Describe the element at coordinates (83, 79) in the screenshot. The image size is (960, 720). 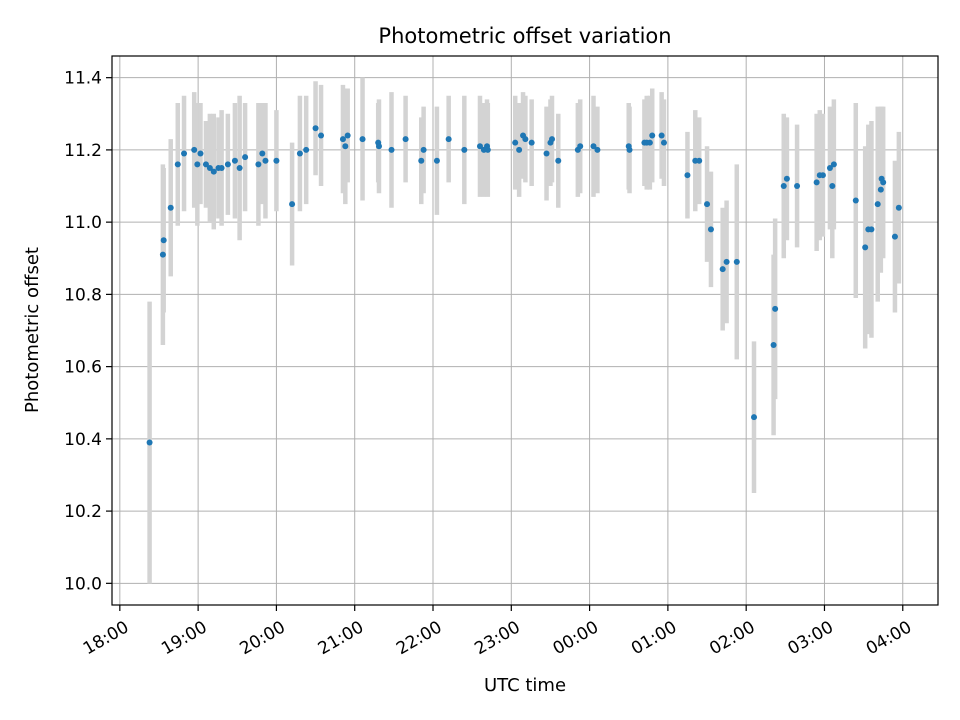
I see `y-tick-label: 11.4` at that location.